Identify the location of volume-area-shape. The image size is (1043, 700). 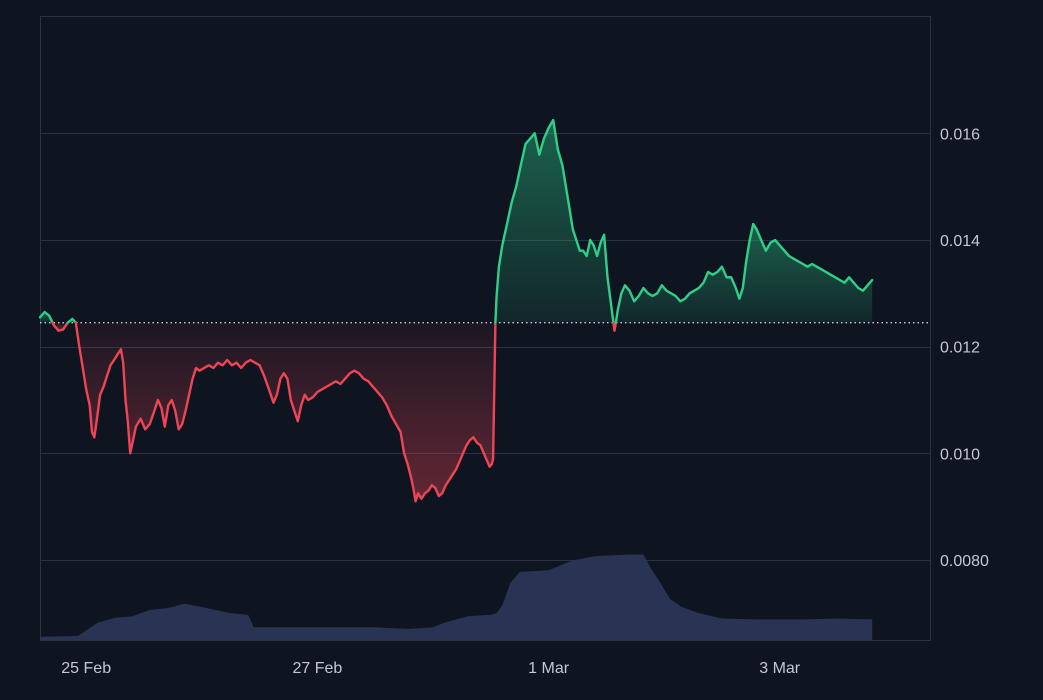
(456, 597).